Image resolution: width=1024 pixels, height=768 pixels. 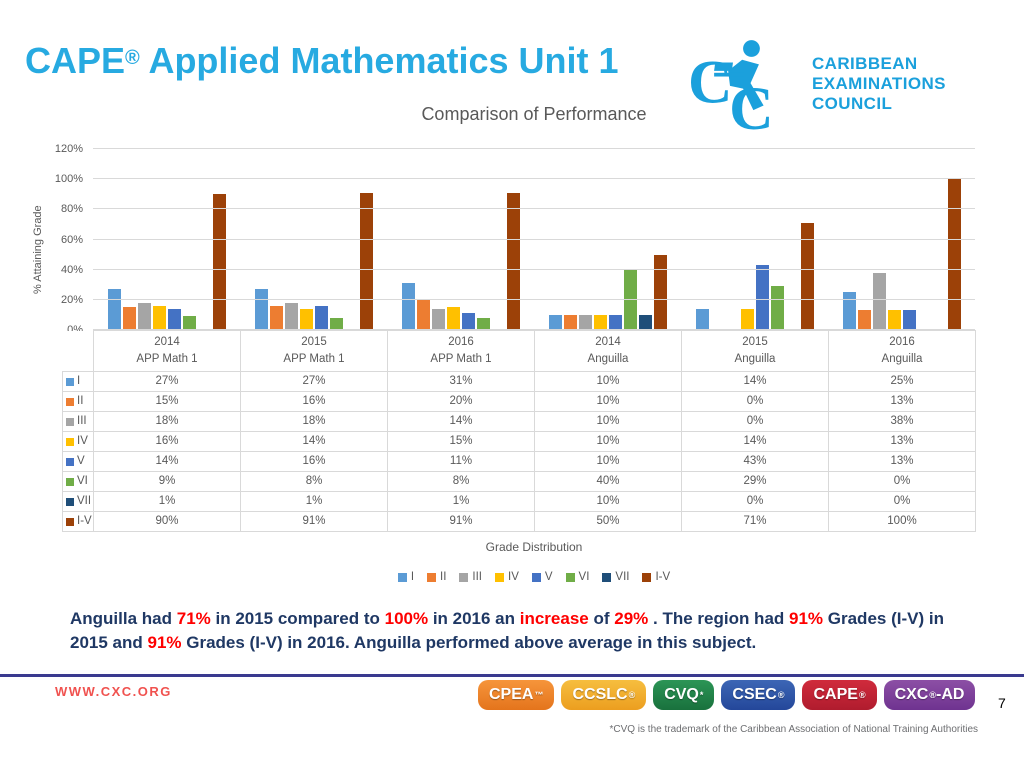 I want to click on logo-line-1: CARIBBEAN, so click(x=865, y=63).